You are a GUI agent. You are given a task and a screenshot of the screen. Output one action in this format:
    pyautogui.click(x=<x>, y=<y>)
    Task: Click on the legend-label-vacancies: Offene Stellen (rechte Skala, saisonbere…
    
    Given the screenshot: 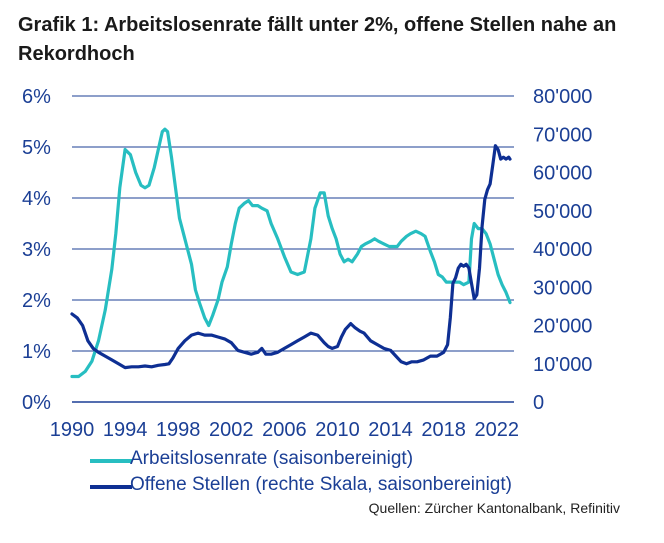 What is the action you would take?
    pyautogui.click(x=321, y=484)
    